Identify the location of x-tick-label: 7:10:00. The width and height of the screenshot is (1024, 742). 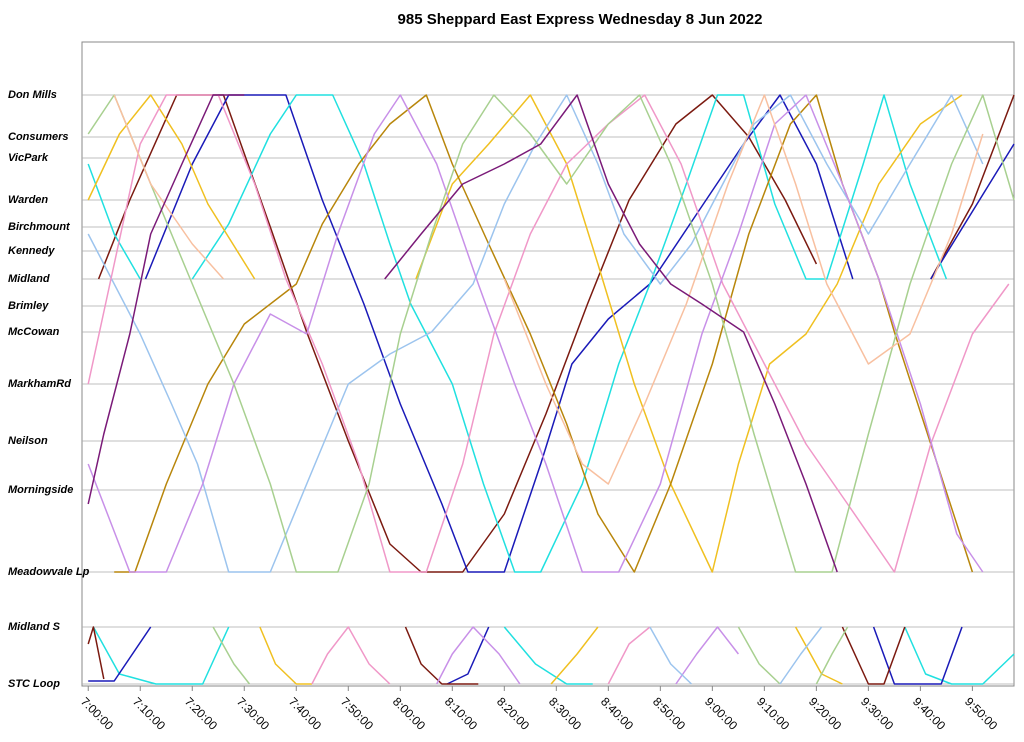
(149, 713).